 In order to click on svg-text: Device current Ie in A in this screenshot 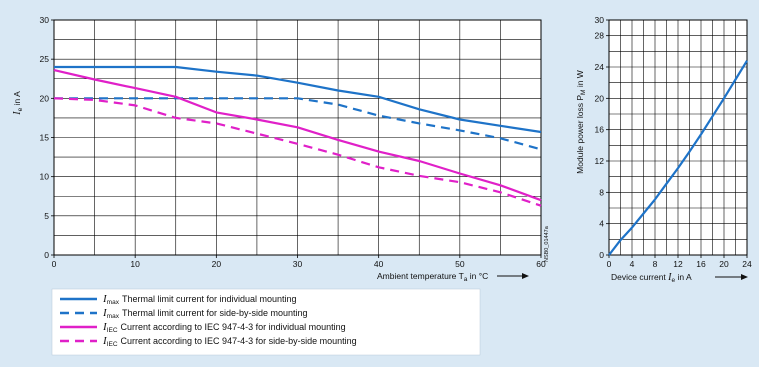, I will do `click(651, 278)`.